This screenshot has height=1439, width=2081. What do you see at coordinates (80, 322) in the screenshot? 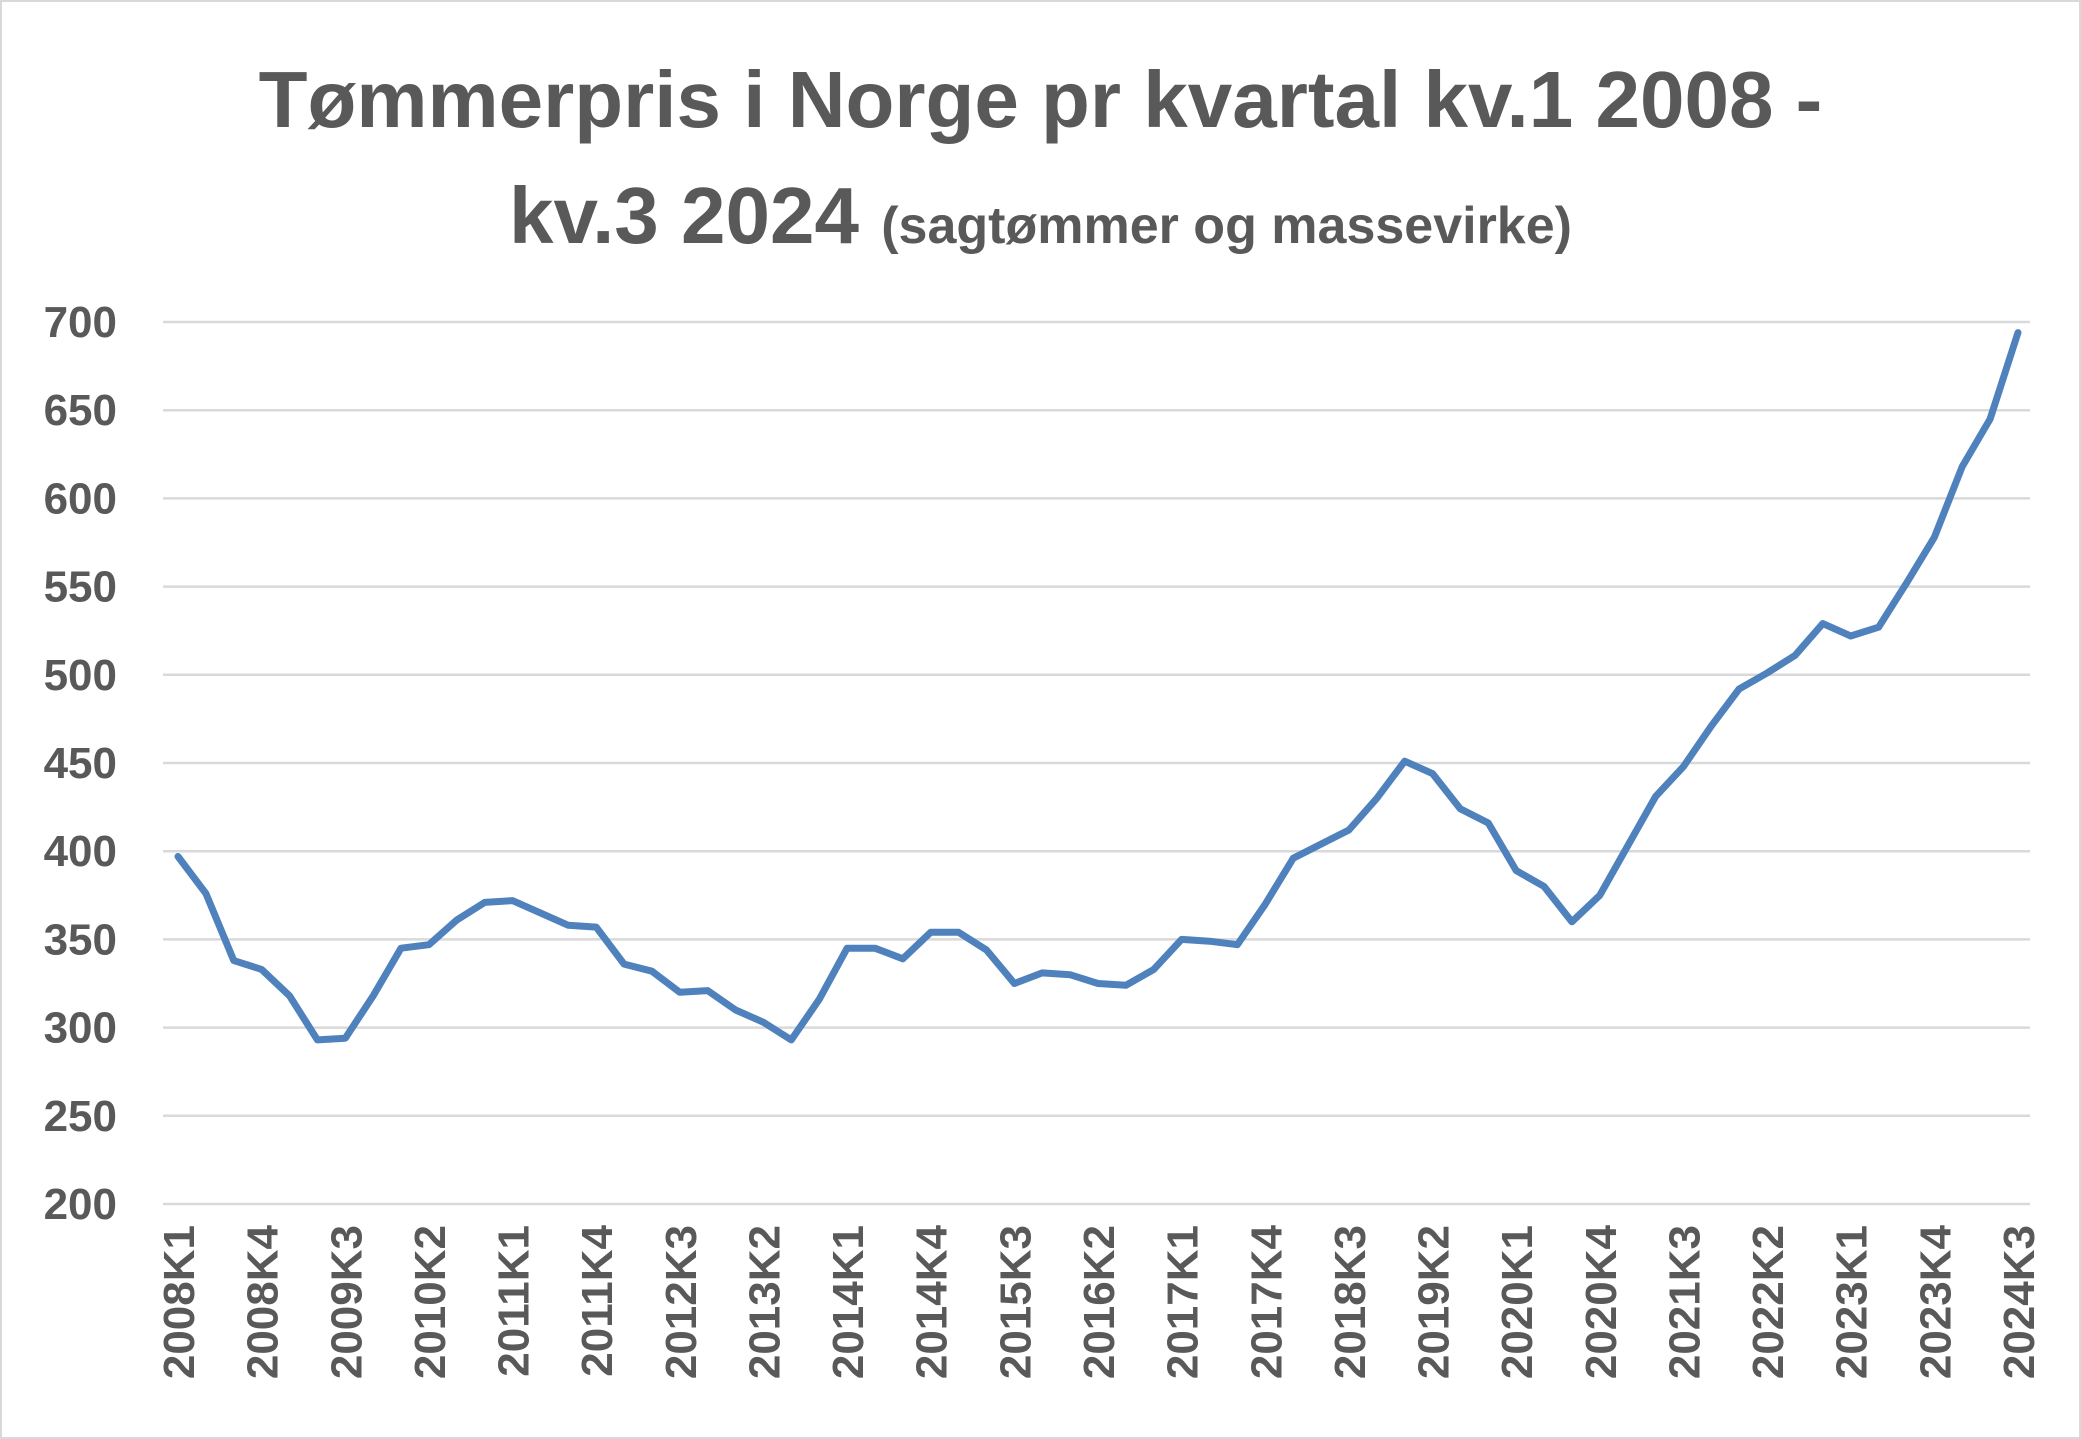
I see `y-tick-label: 700` at bounding box center [80, 322].